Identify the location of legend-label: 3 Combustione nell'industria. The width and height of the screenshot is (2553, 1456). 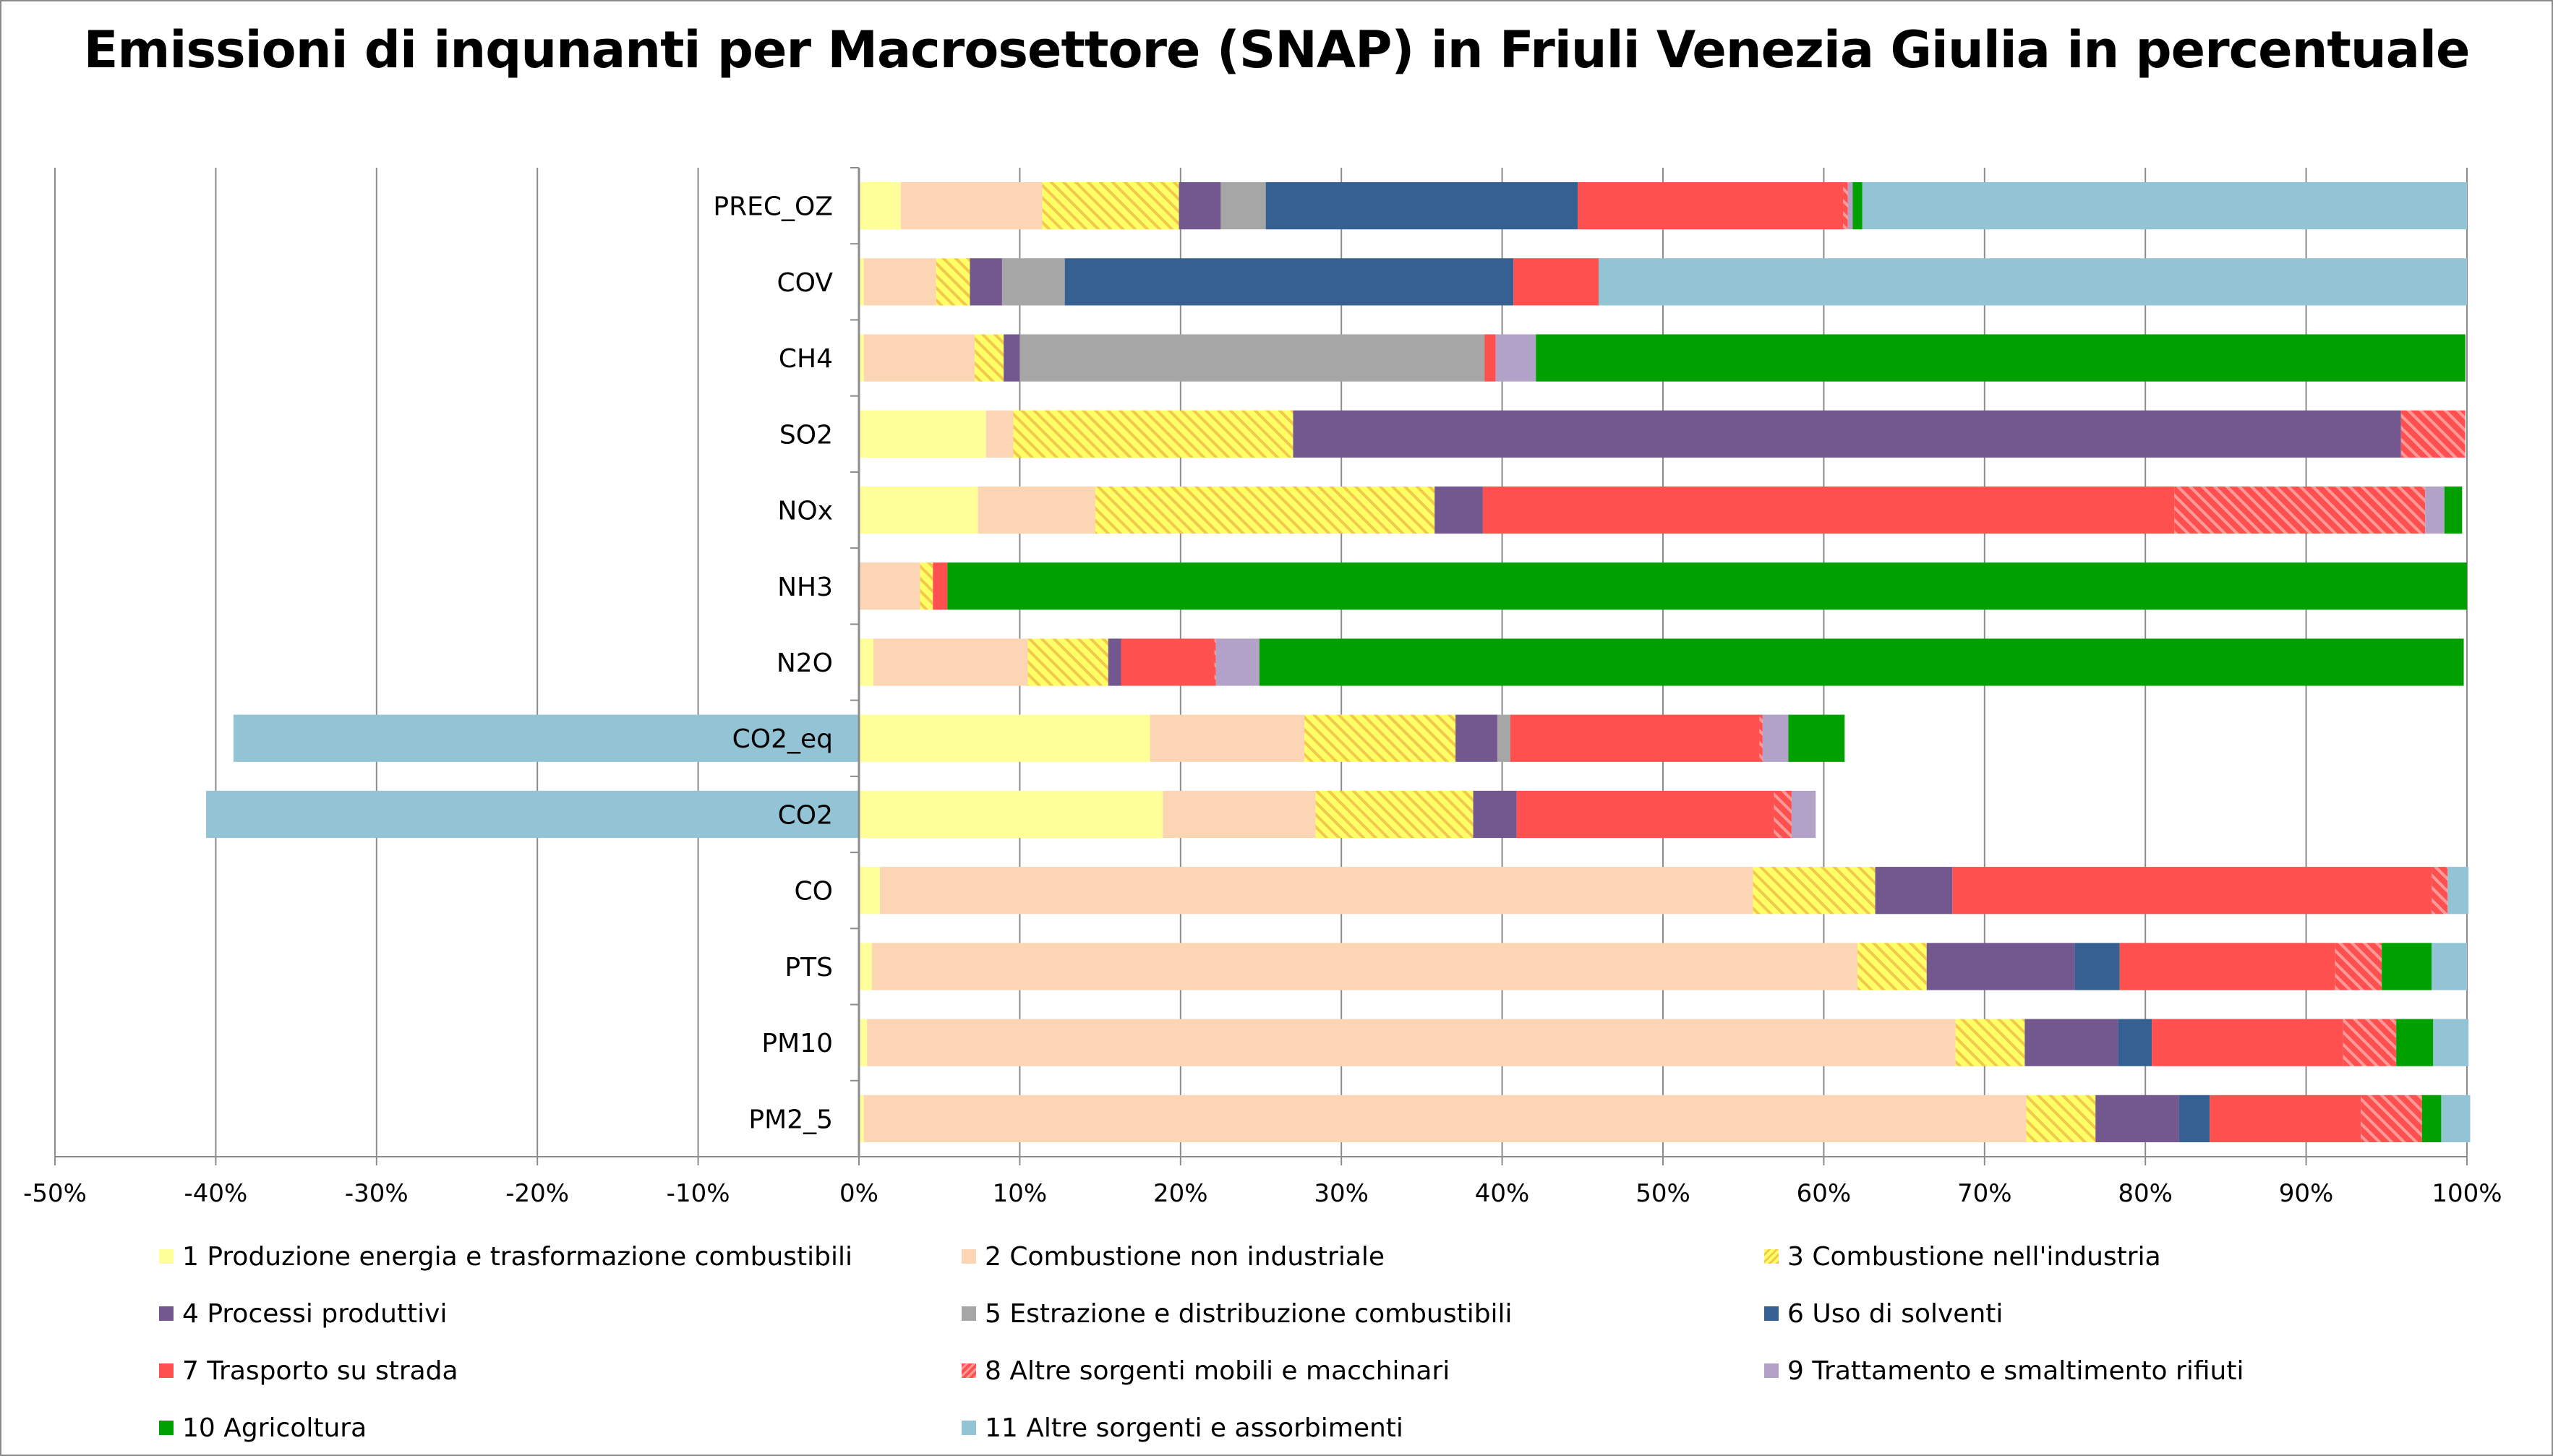
(1974, 1256).